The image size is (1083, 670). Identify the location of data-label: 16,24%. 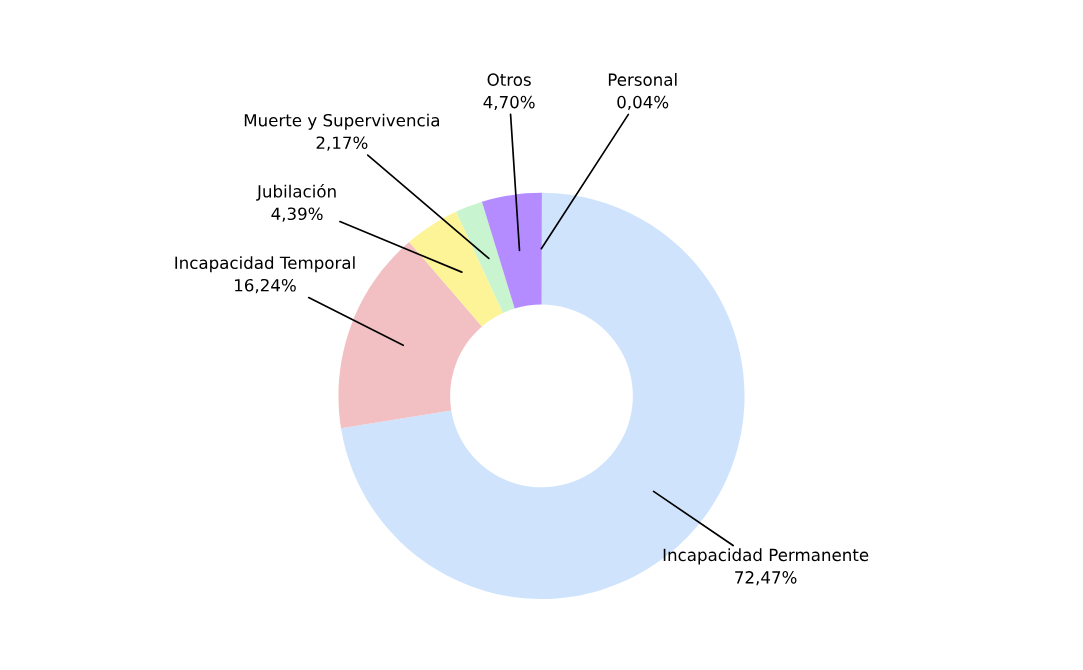
(265, 286).